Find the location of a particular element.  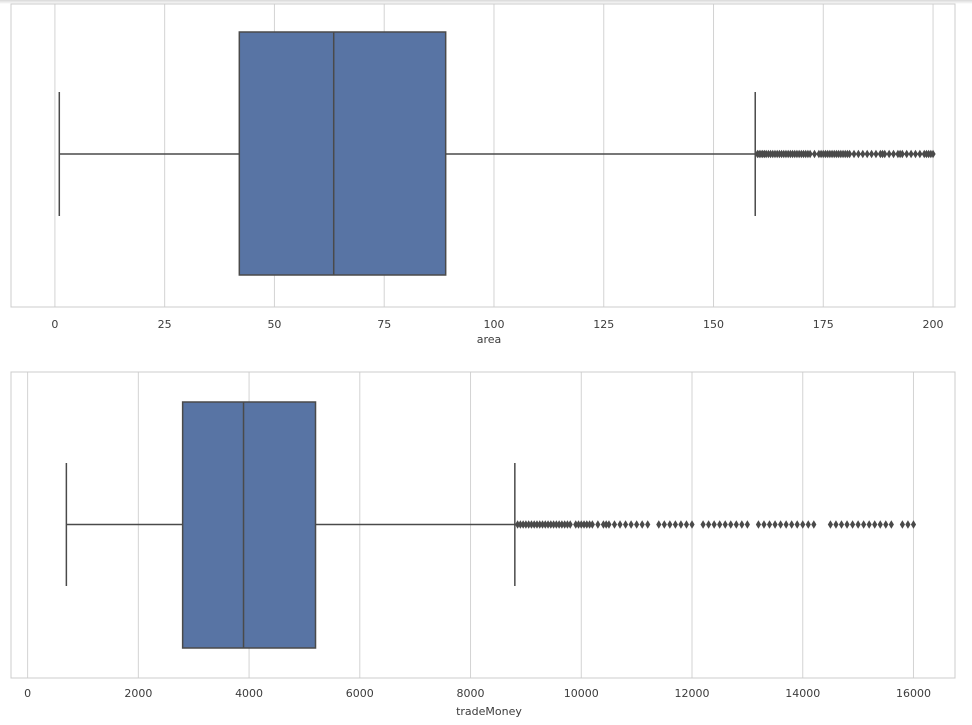

x-axis-label: tradeMoney is located at coordinates (489, 711).